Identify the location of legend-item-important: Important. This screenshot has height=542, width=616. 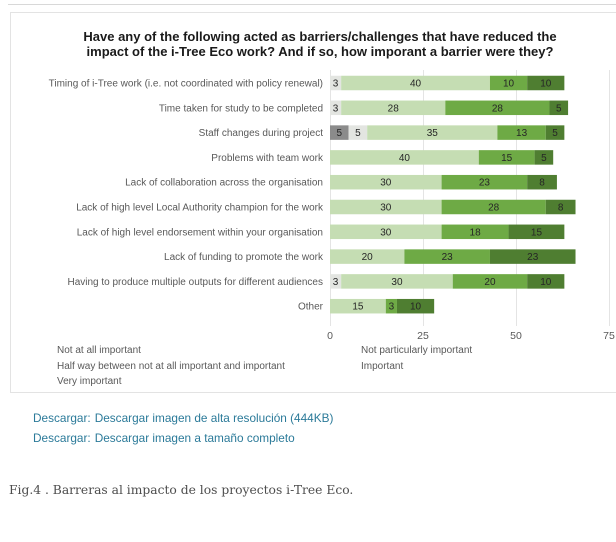
(382, 366).